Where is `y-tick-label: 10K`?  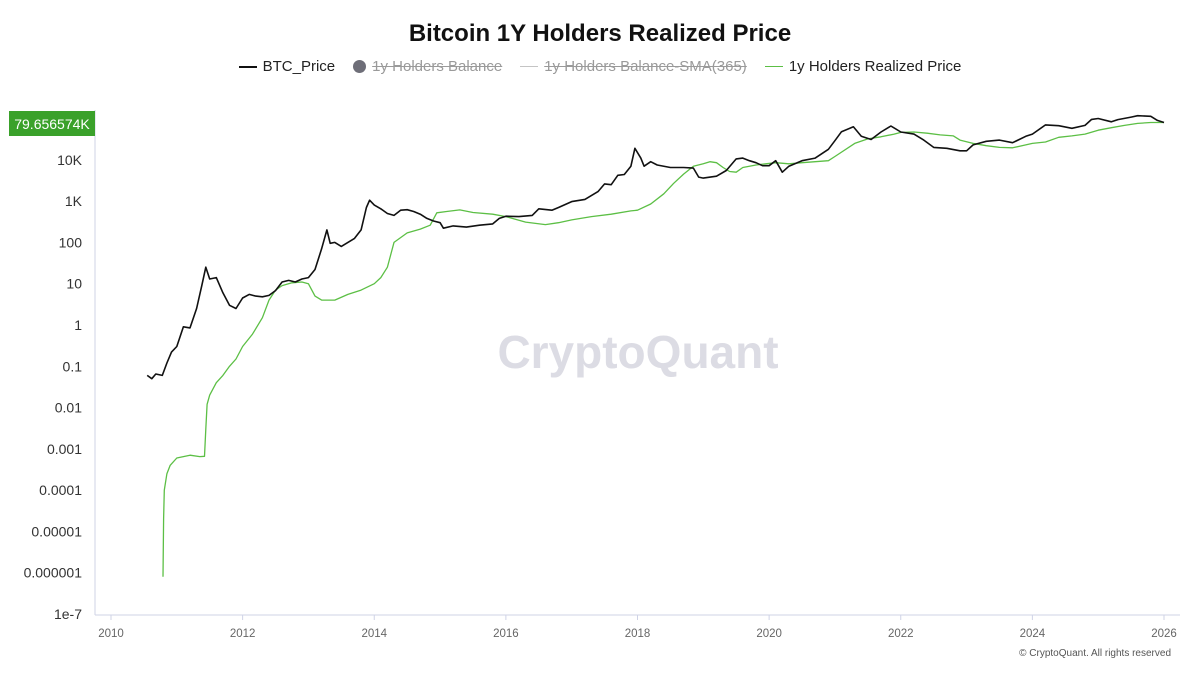 y-tick-label: 10K is located at coordinates (70, 160).